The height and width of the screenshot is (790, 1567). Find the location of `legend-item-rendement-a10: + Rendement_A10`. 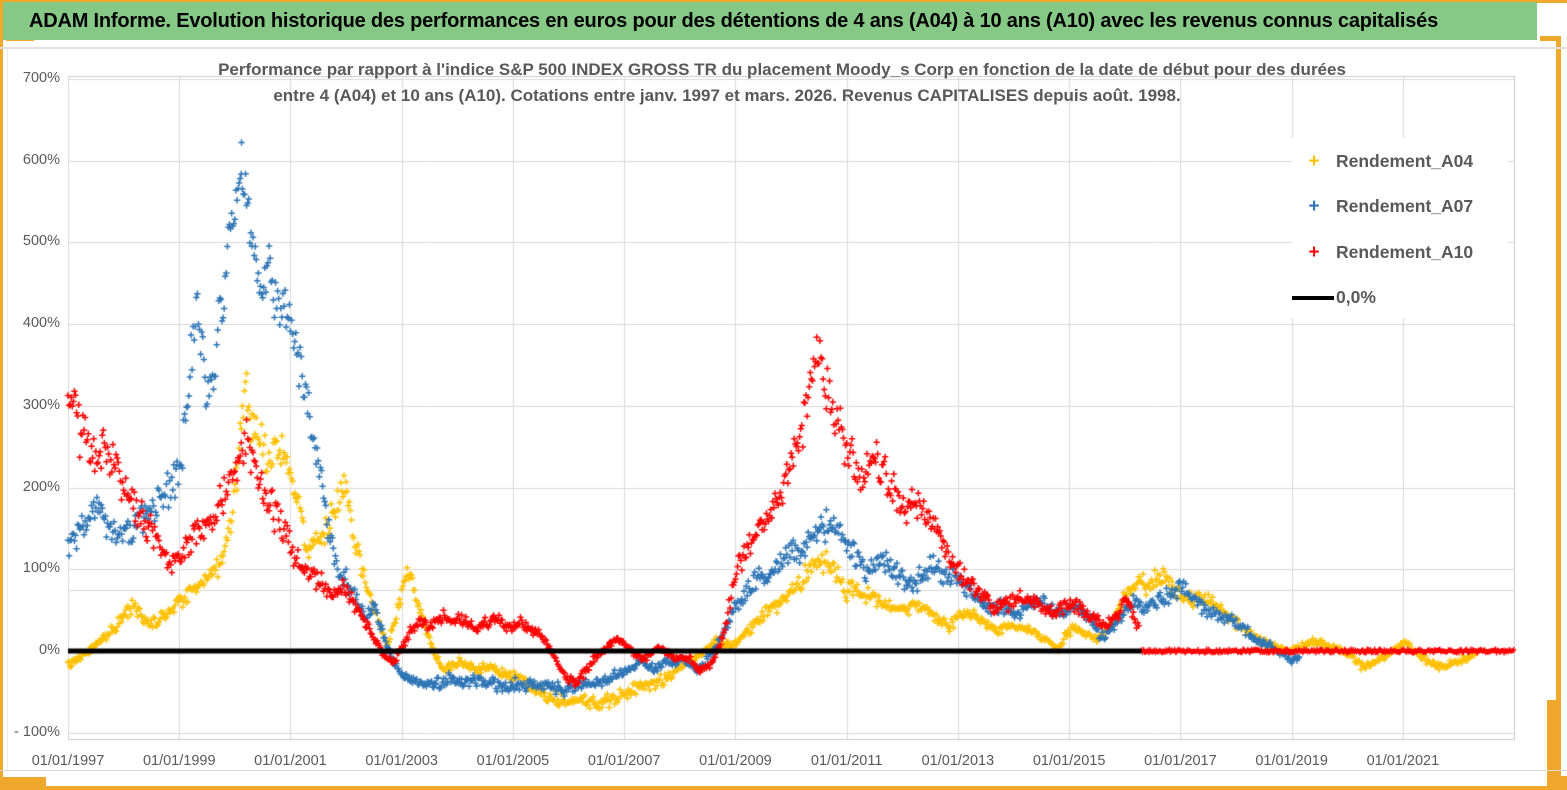

legend-item-rendement-a10: + Rendement_A10 is located at coordinates (1400, 252).